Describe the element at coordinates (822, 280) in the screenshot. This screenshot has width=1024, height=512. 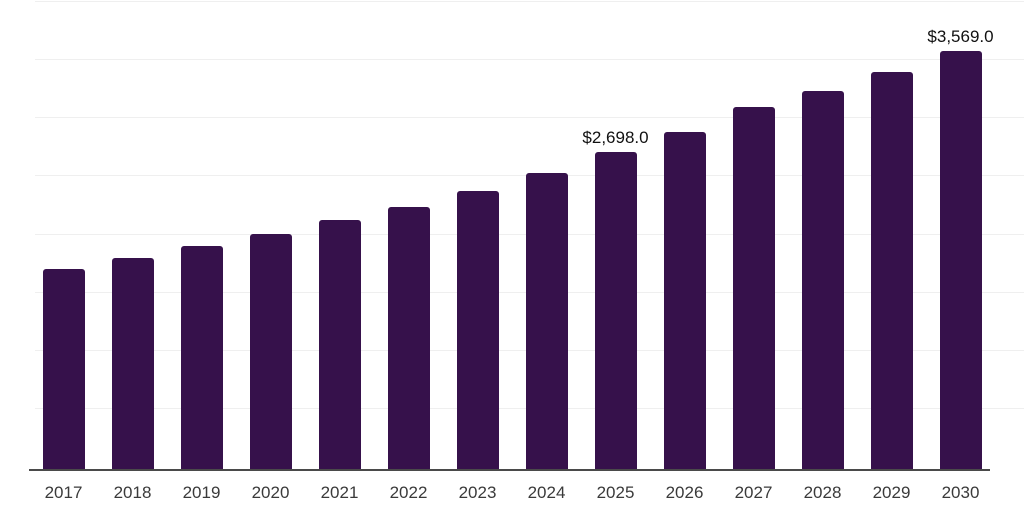
I see `bar-2028` at that location.